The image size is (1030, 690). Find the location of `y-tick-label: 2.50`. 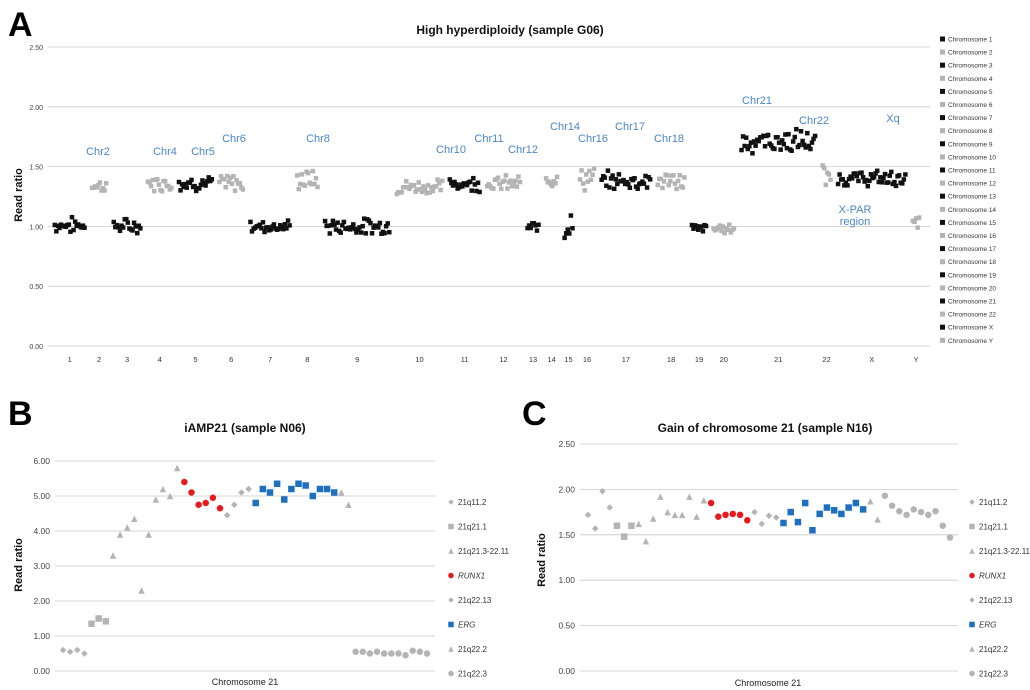

y-tick-label: 2.50 is located at coordinates (36, 48).